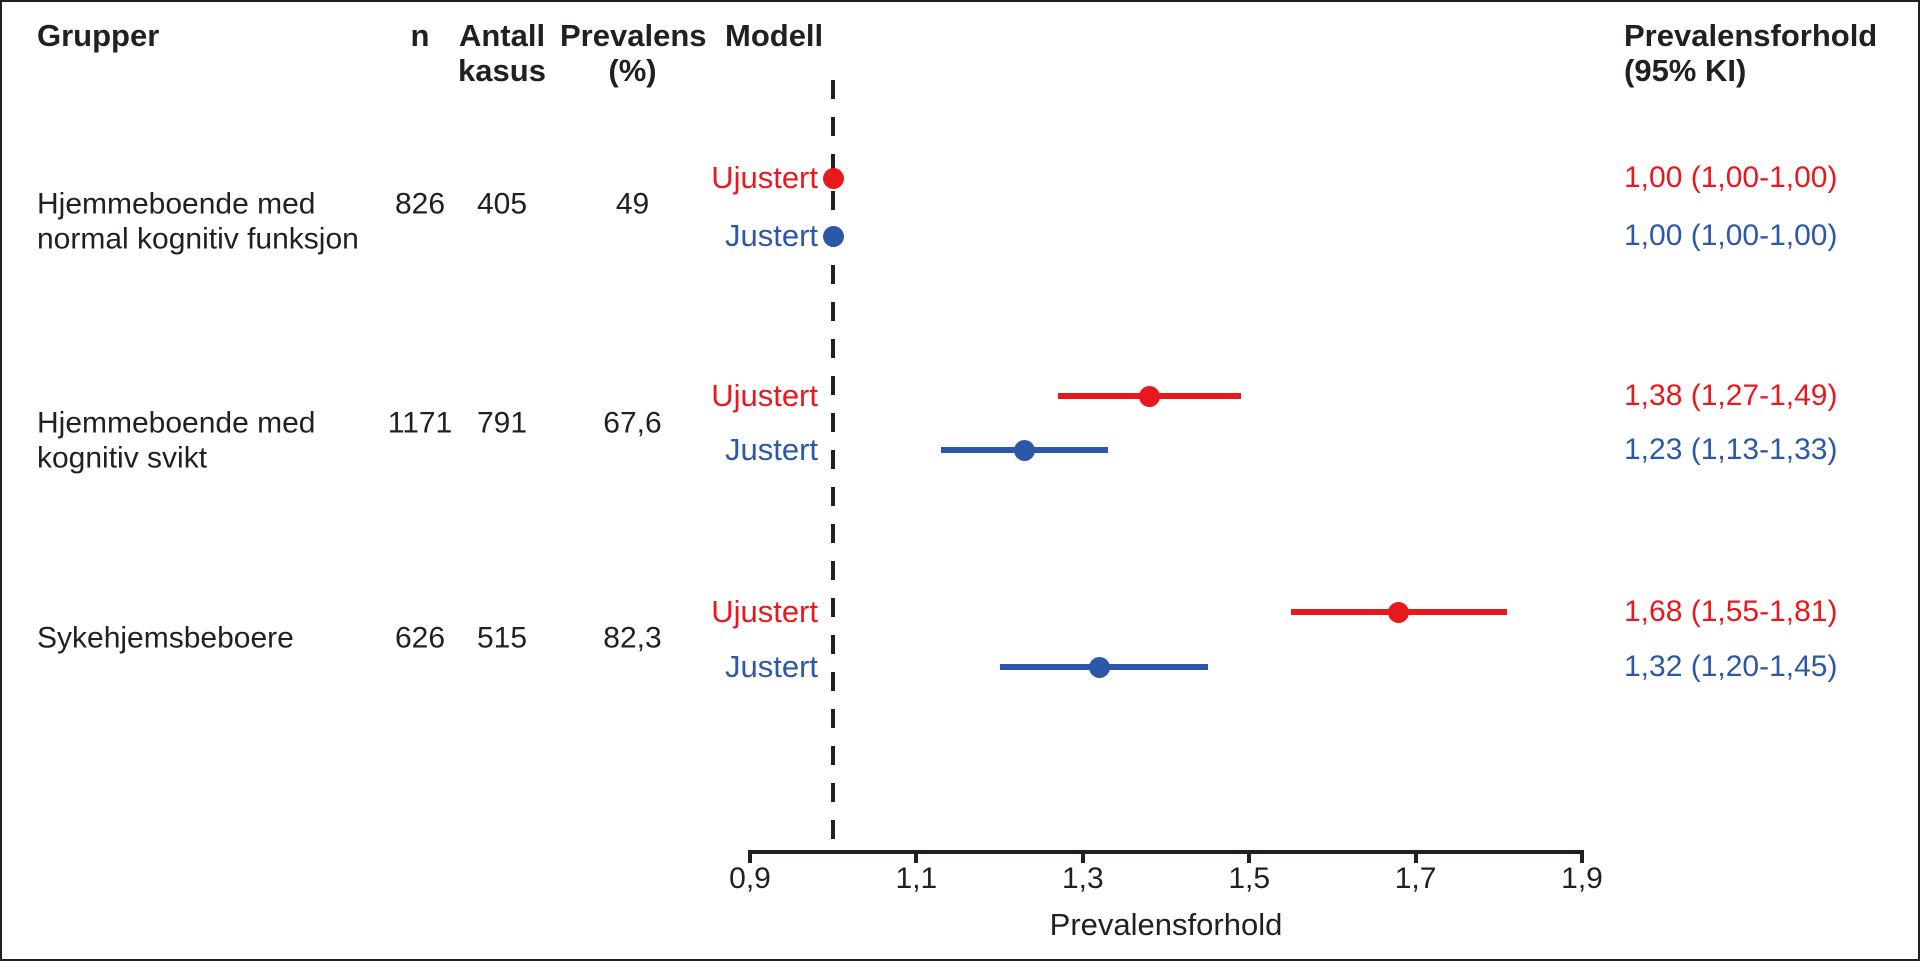  I want to click on group-label-line: Sykehjemsbeboere, so click(165, 638).